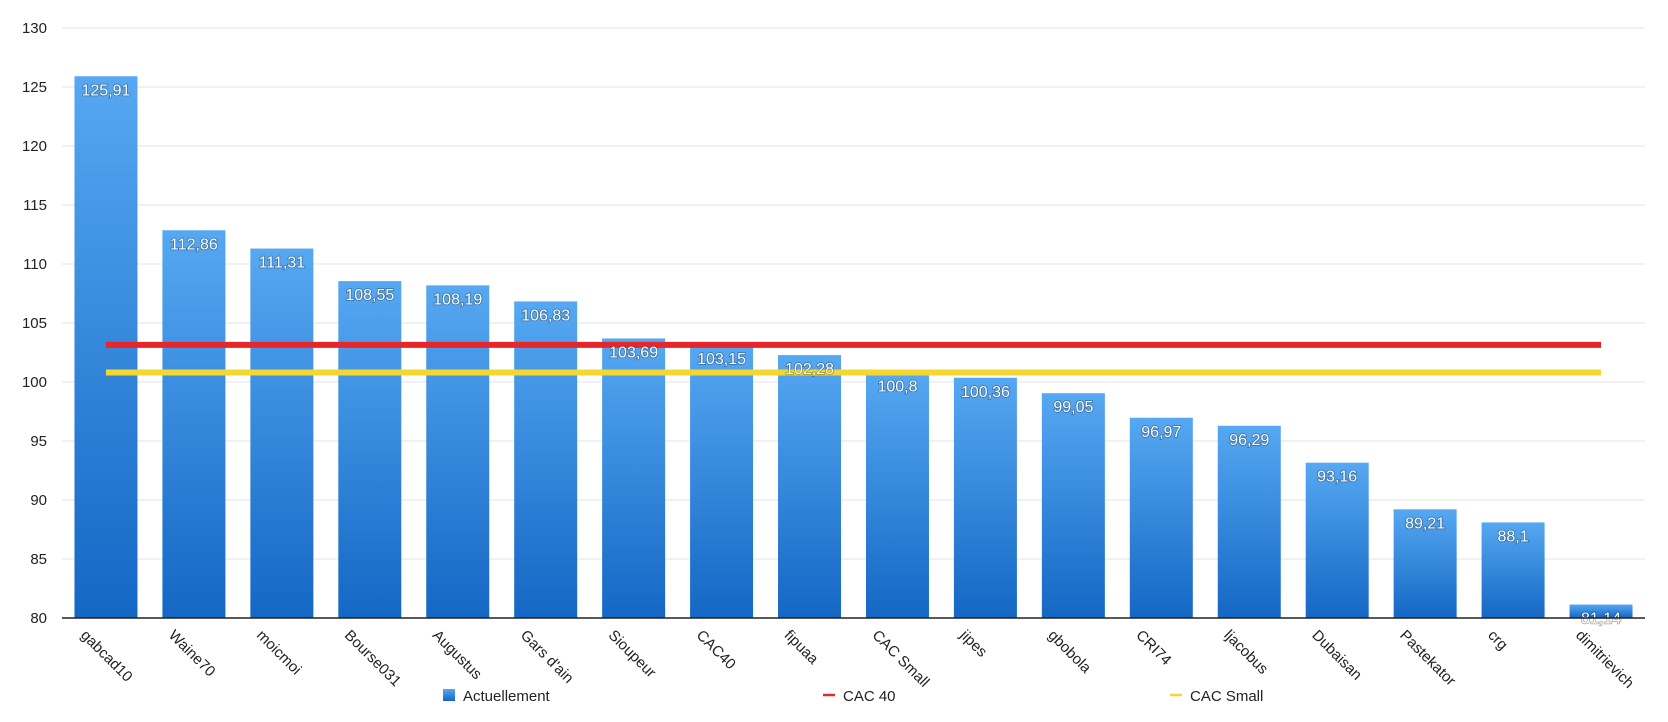  I want to click on y-tick-label: 105, so click(34, 323).